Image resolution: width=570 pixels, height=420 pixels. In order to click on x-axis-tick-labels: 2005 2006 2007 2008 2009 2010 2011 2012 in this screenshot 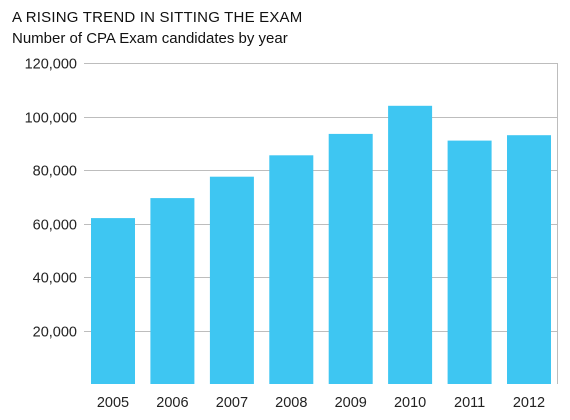, I will do `click(321, 403)`.